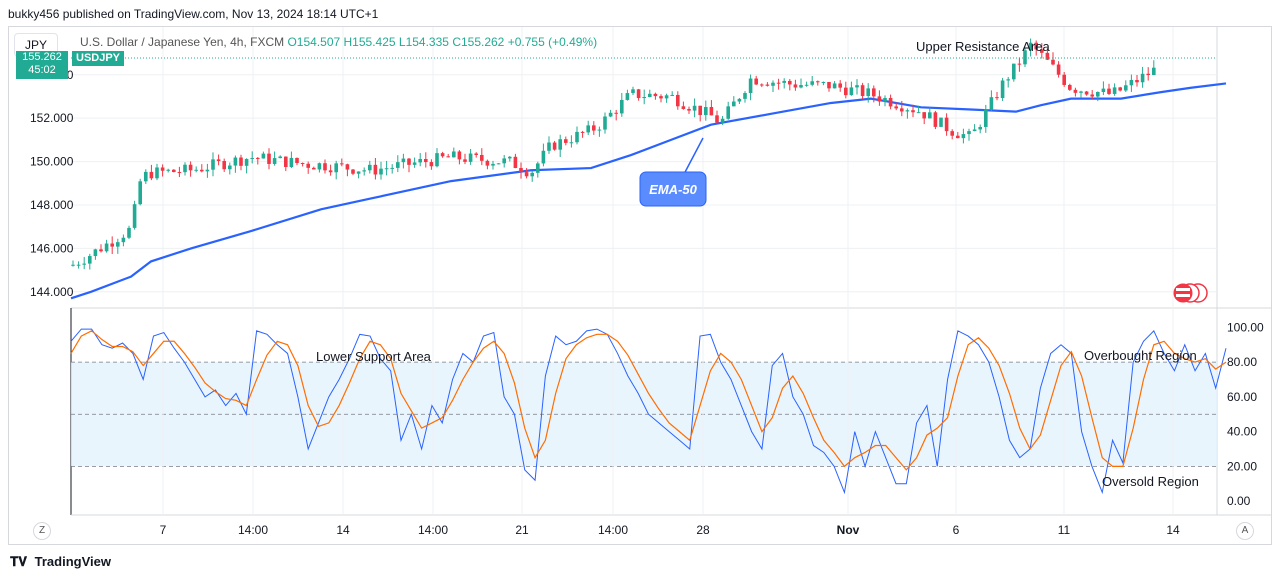  Describe the element at coordinates (1242, 362) in the screenshot. I see `stochastic-tick-label: 80.00` at that location.